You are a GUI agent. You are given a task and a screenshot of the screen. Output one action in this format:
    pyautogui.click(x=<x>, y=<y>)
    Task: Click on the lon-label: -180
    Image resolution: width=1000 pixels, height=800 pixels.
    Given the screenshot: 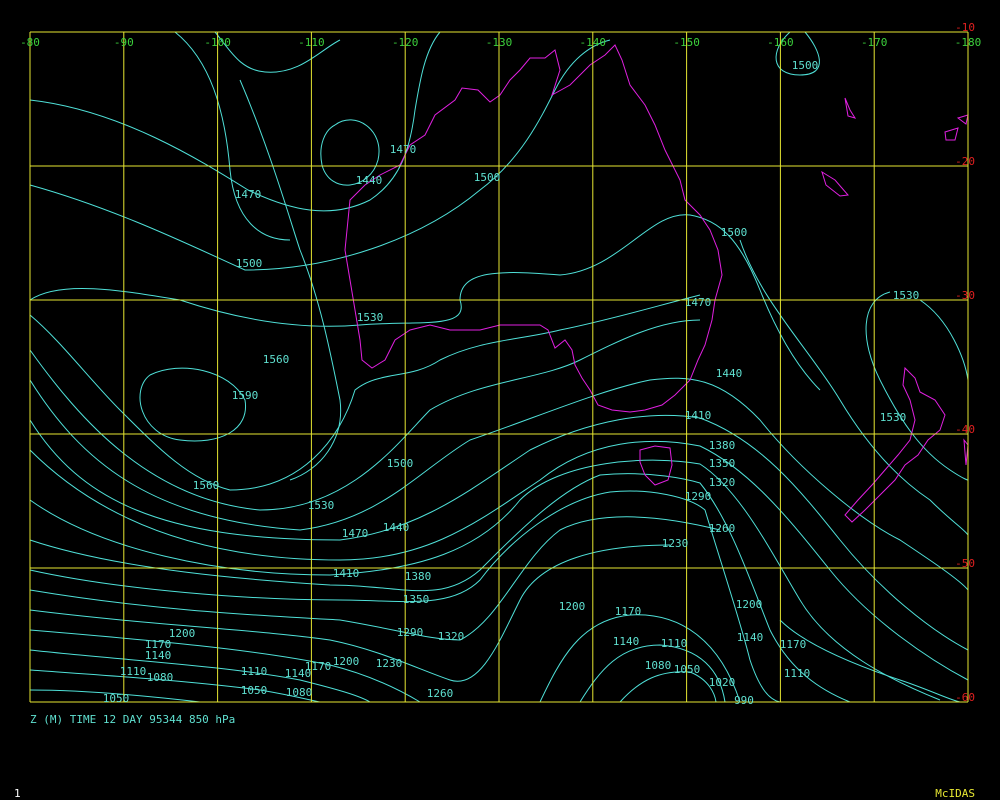 What is the action you would take?
    pyautogui.click(x=968, y=42)
    